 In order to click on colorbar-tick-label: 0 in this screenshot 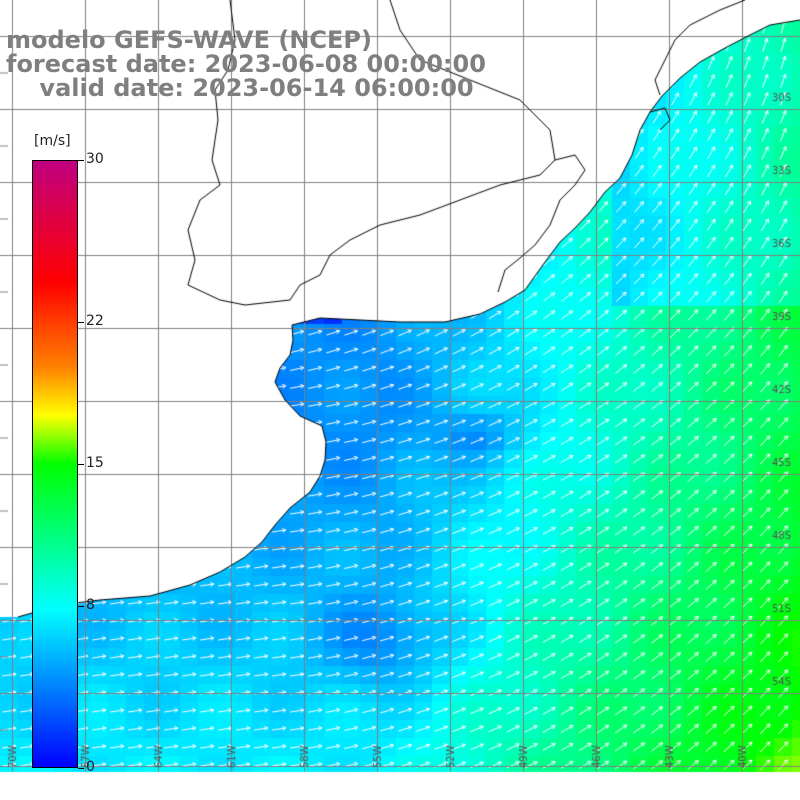, I will do `click(90, 767)`.